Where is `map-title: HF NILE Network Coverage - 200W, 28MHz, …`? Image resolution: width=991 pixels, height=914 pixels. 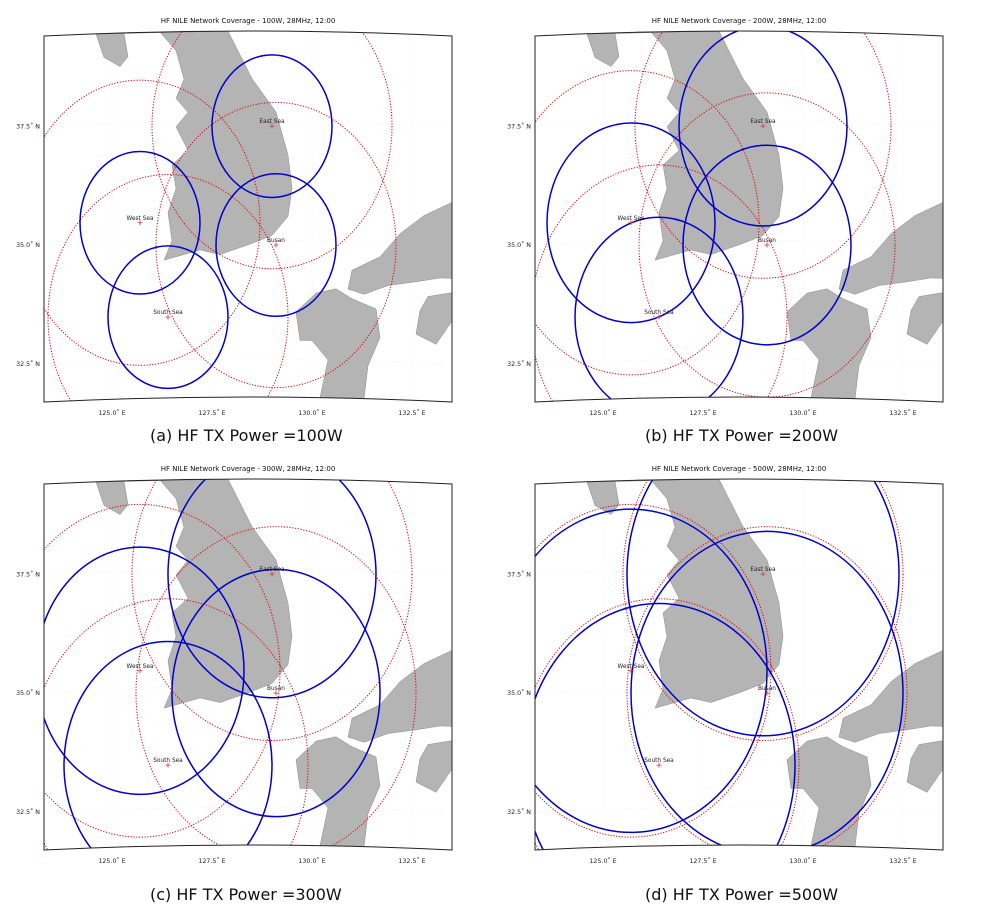
map-title: HF NILE Network Coverage - 200W, 28MHz, … is located at coordinates (739, 21).